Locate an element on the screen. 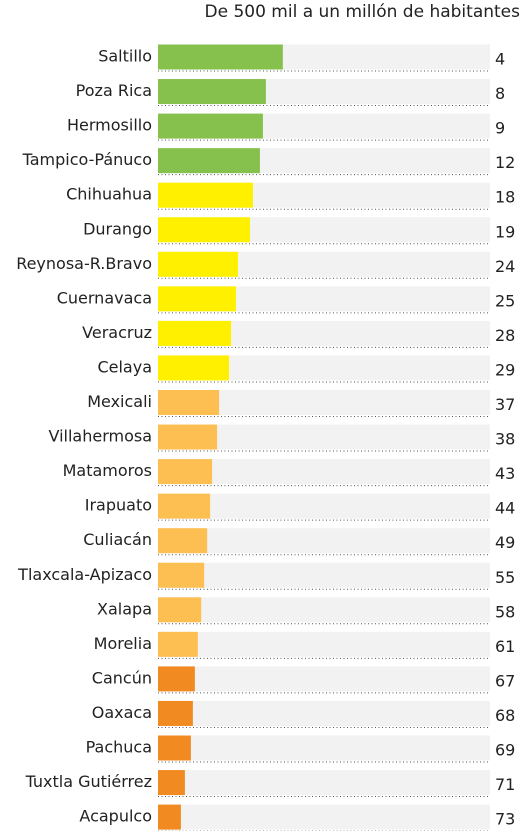 The height and width of the screenshot is (831, 524). category-label: Celaya is located at coordinates (124, 366).